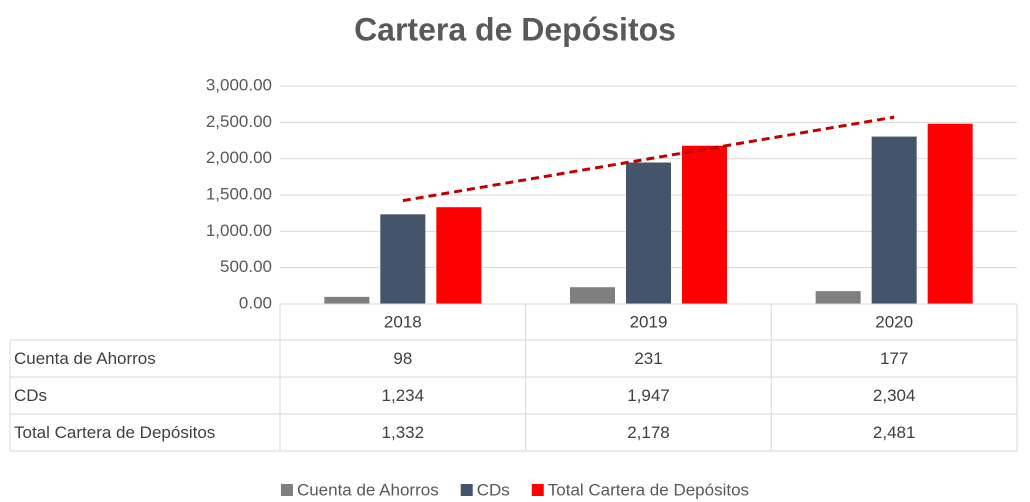 This screenshot has width=1030, height=502. Describe the element at coordinates (648, 159) in the screenshot. I see `trendline` at that location.